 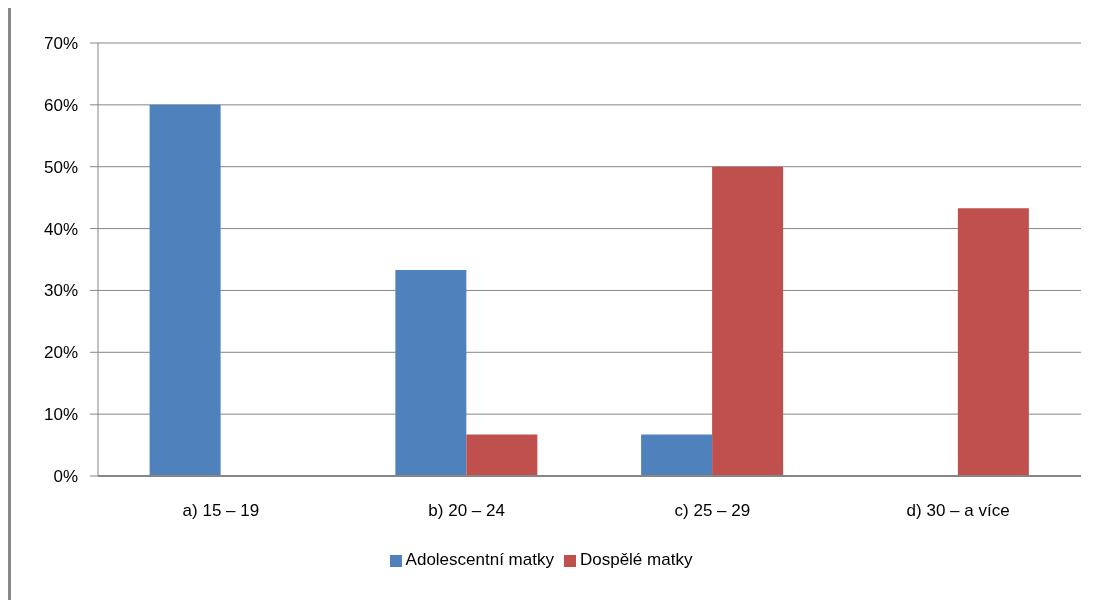 I want to click on x-tick-label: c) 25 – 29, so click(x=712, y=511).